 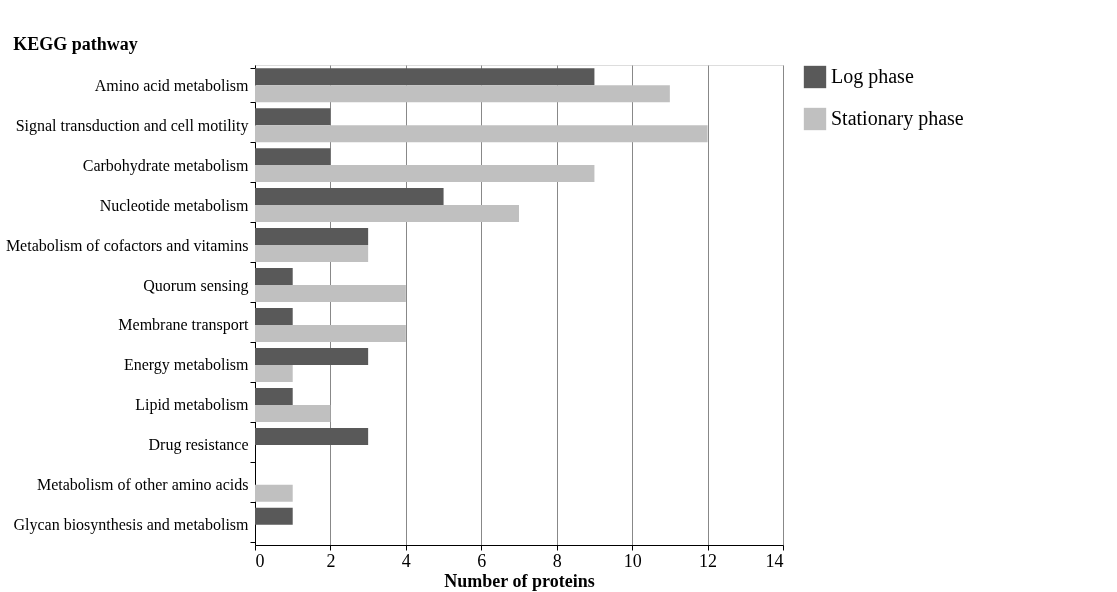 What do you see at coordinates (774, 560) in the screenshot?
I see `x-tick-label: 14` at bounding box center [774, 560].